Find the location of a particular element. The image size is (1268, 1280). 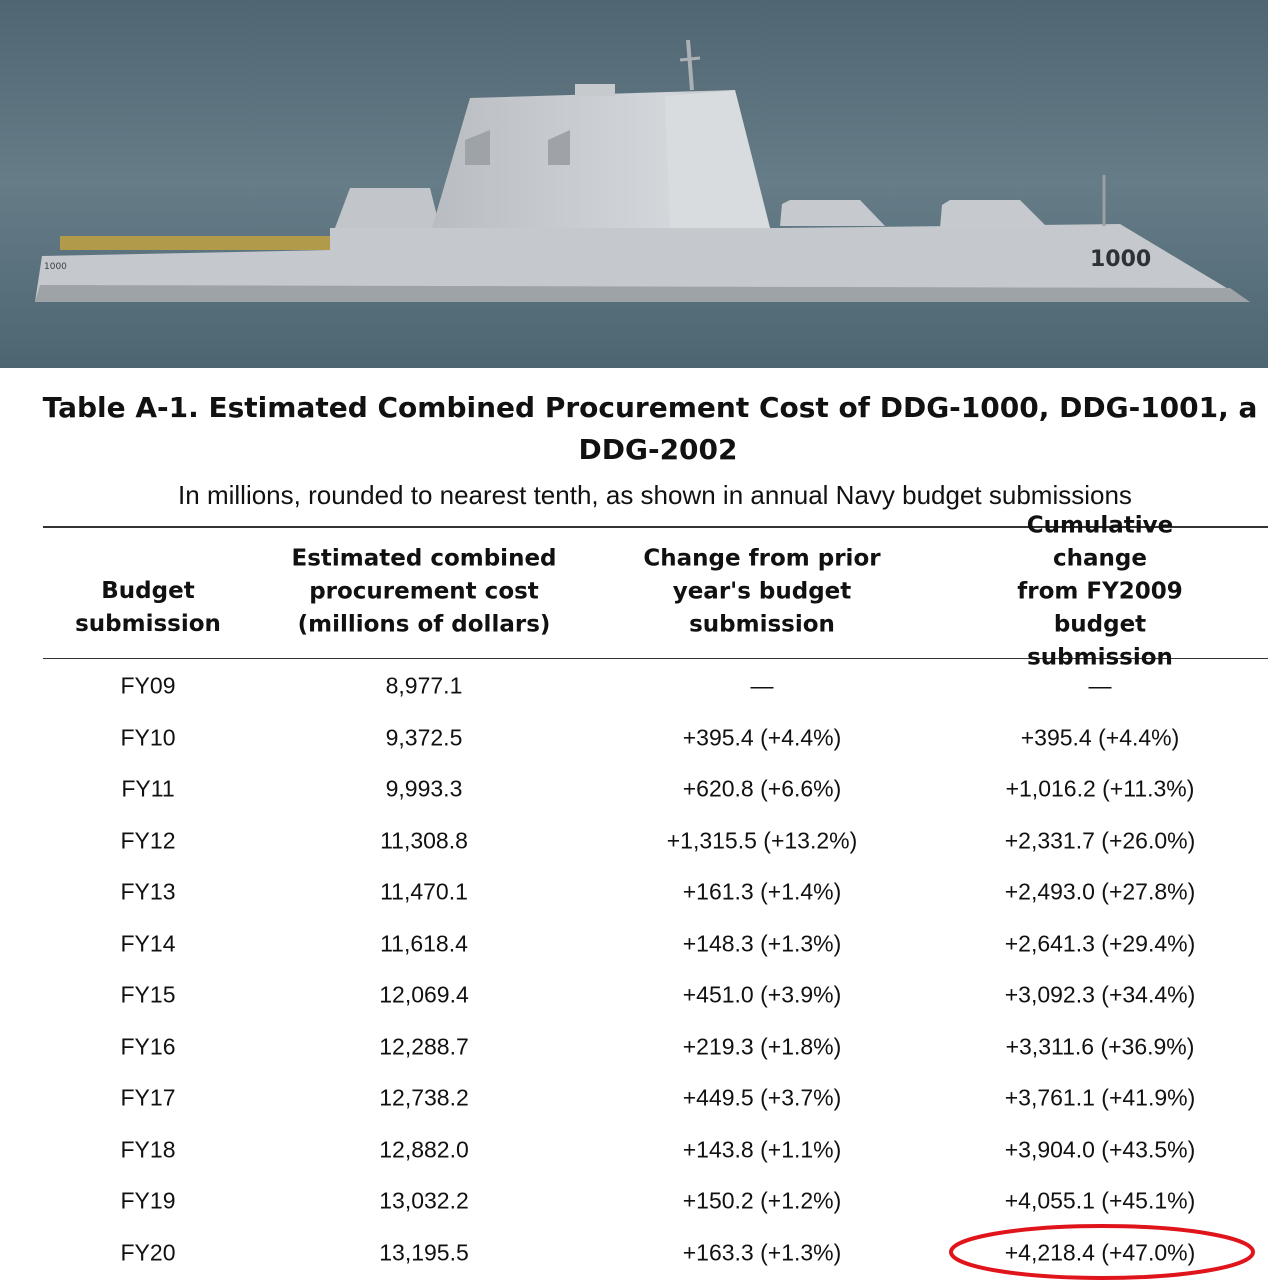

table-cell: +3,311.6 (+36.9%) is located at coordinates (1100, 1046).